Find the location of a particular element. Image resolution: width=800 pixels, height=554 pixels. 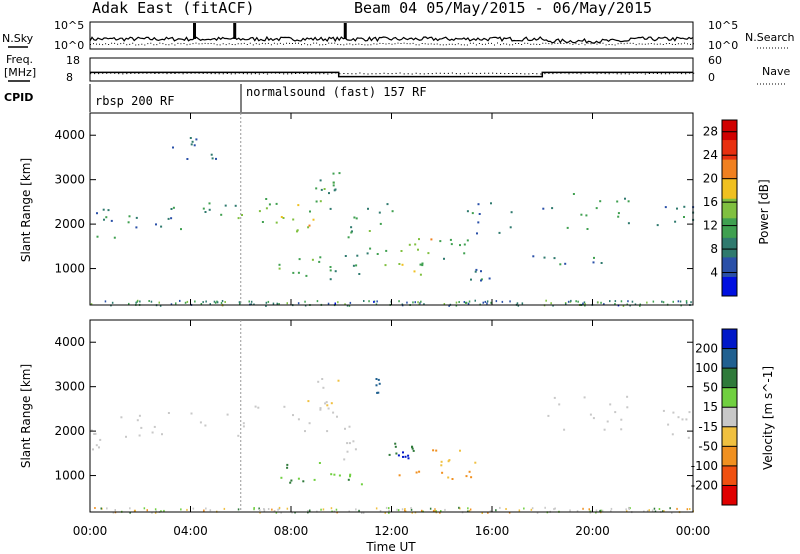

colorbar-tick-label: 16 is located at coordinates (710, 202).